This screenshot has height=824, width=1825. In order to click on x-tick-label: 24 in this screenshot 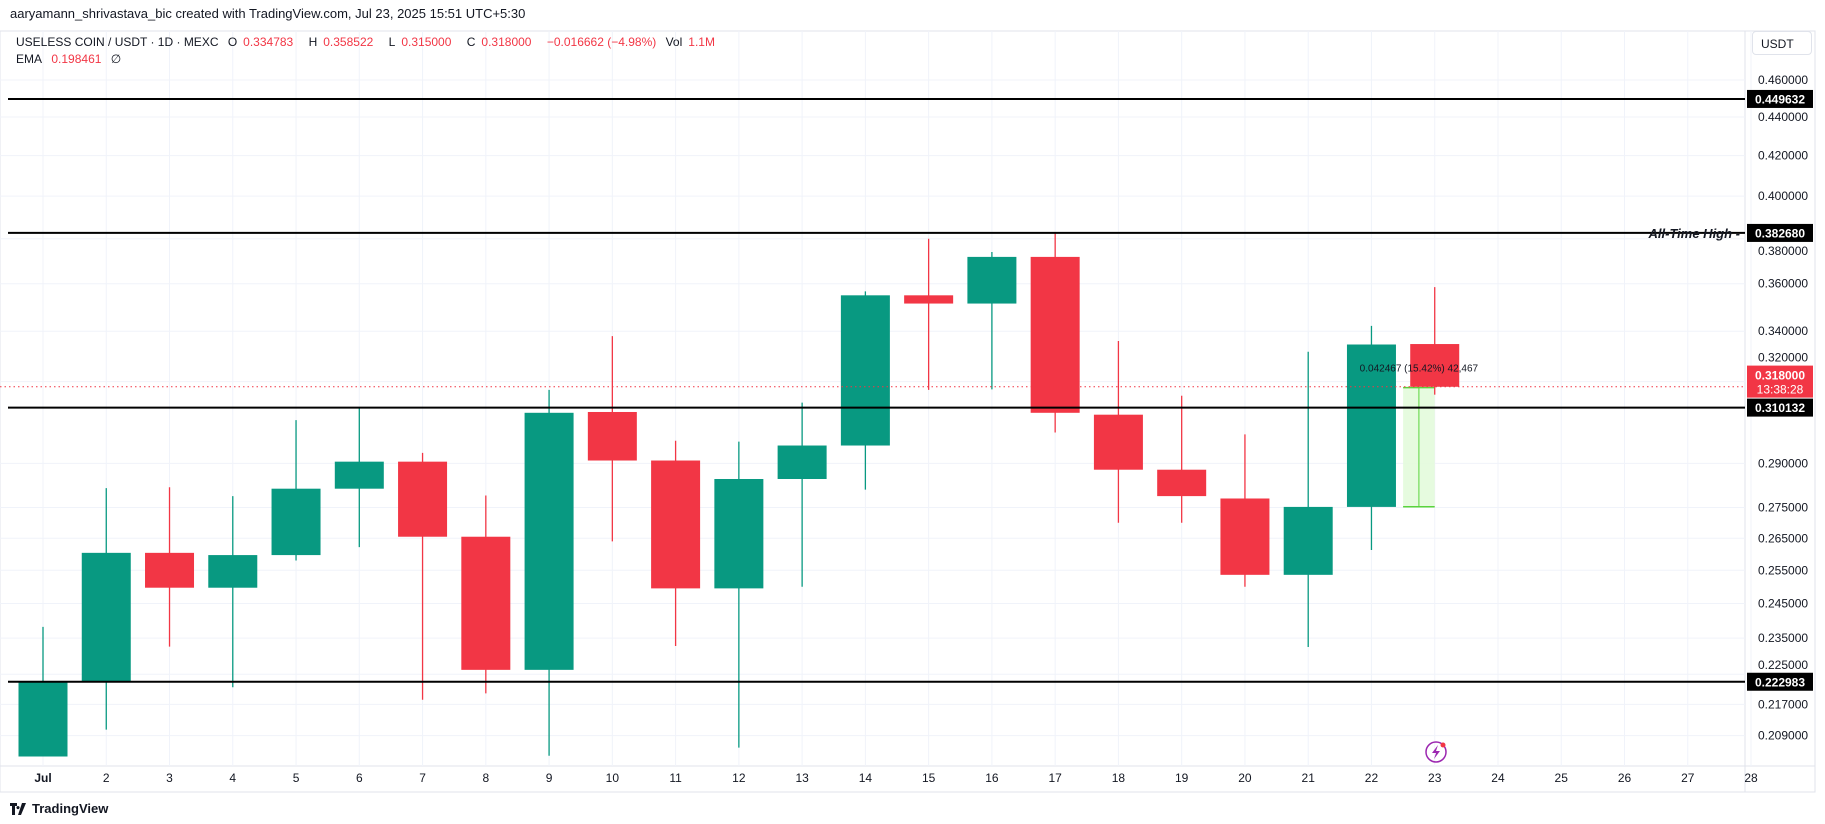, I will do `click(1498, 778)`.